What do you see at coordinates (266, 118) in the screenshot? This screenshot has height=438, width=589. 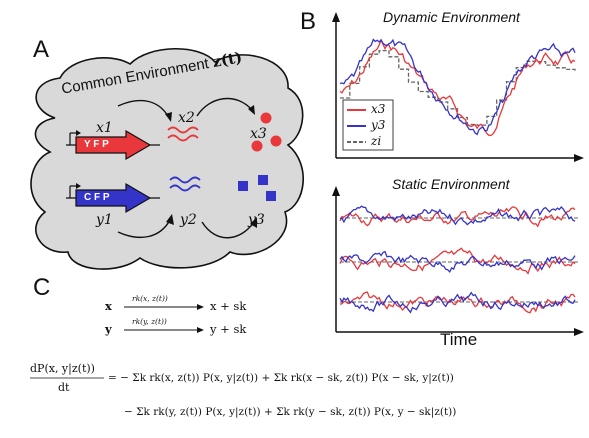 I see `x3-protein` at bounding box center [266, 118].